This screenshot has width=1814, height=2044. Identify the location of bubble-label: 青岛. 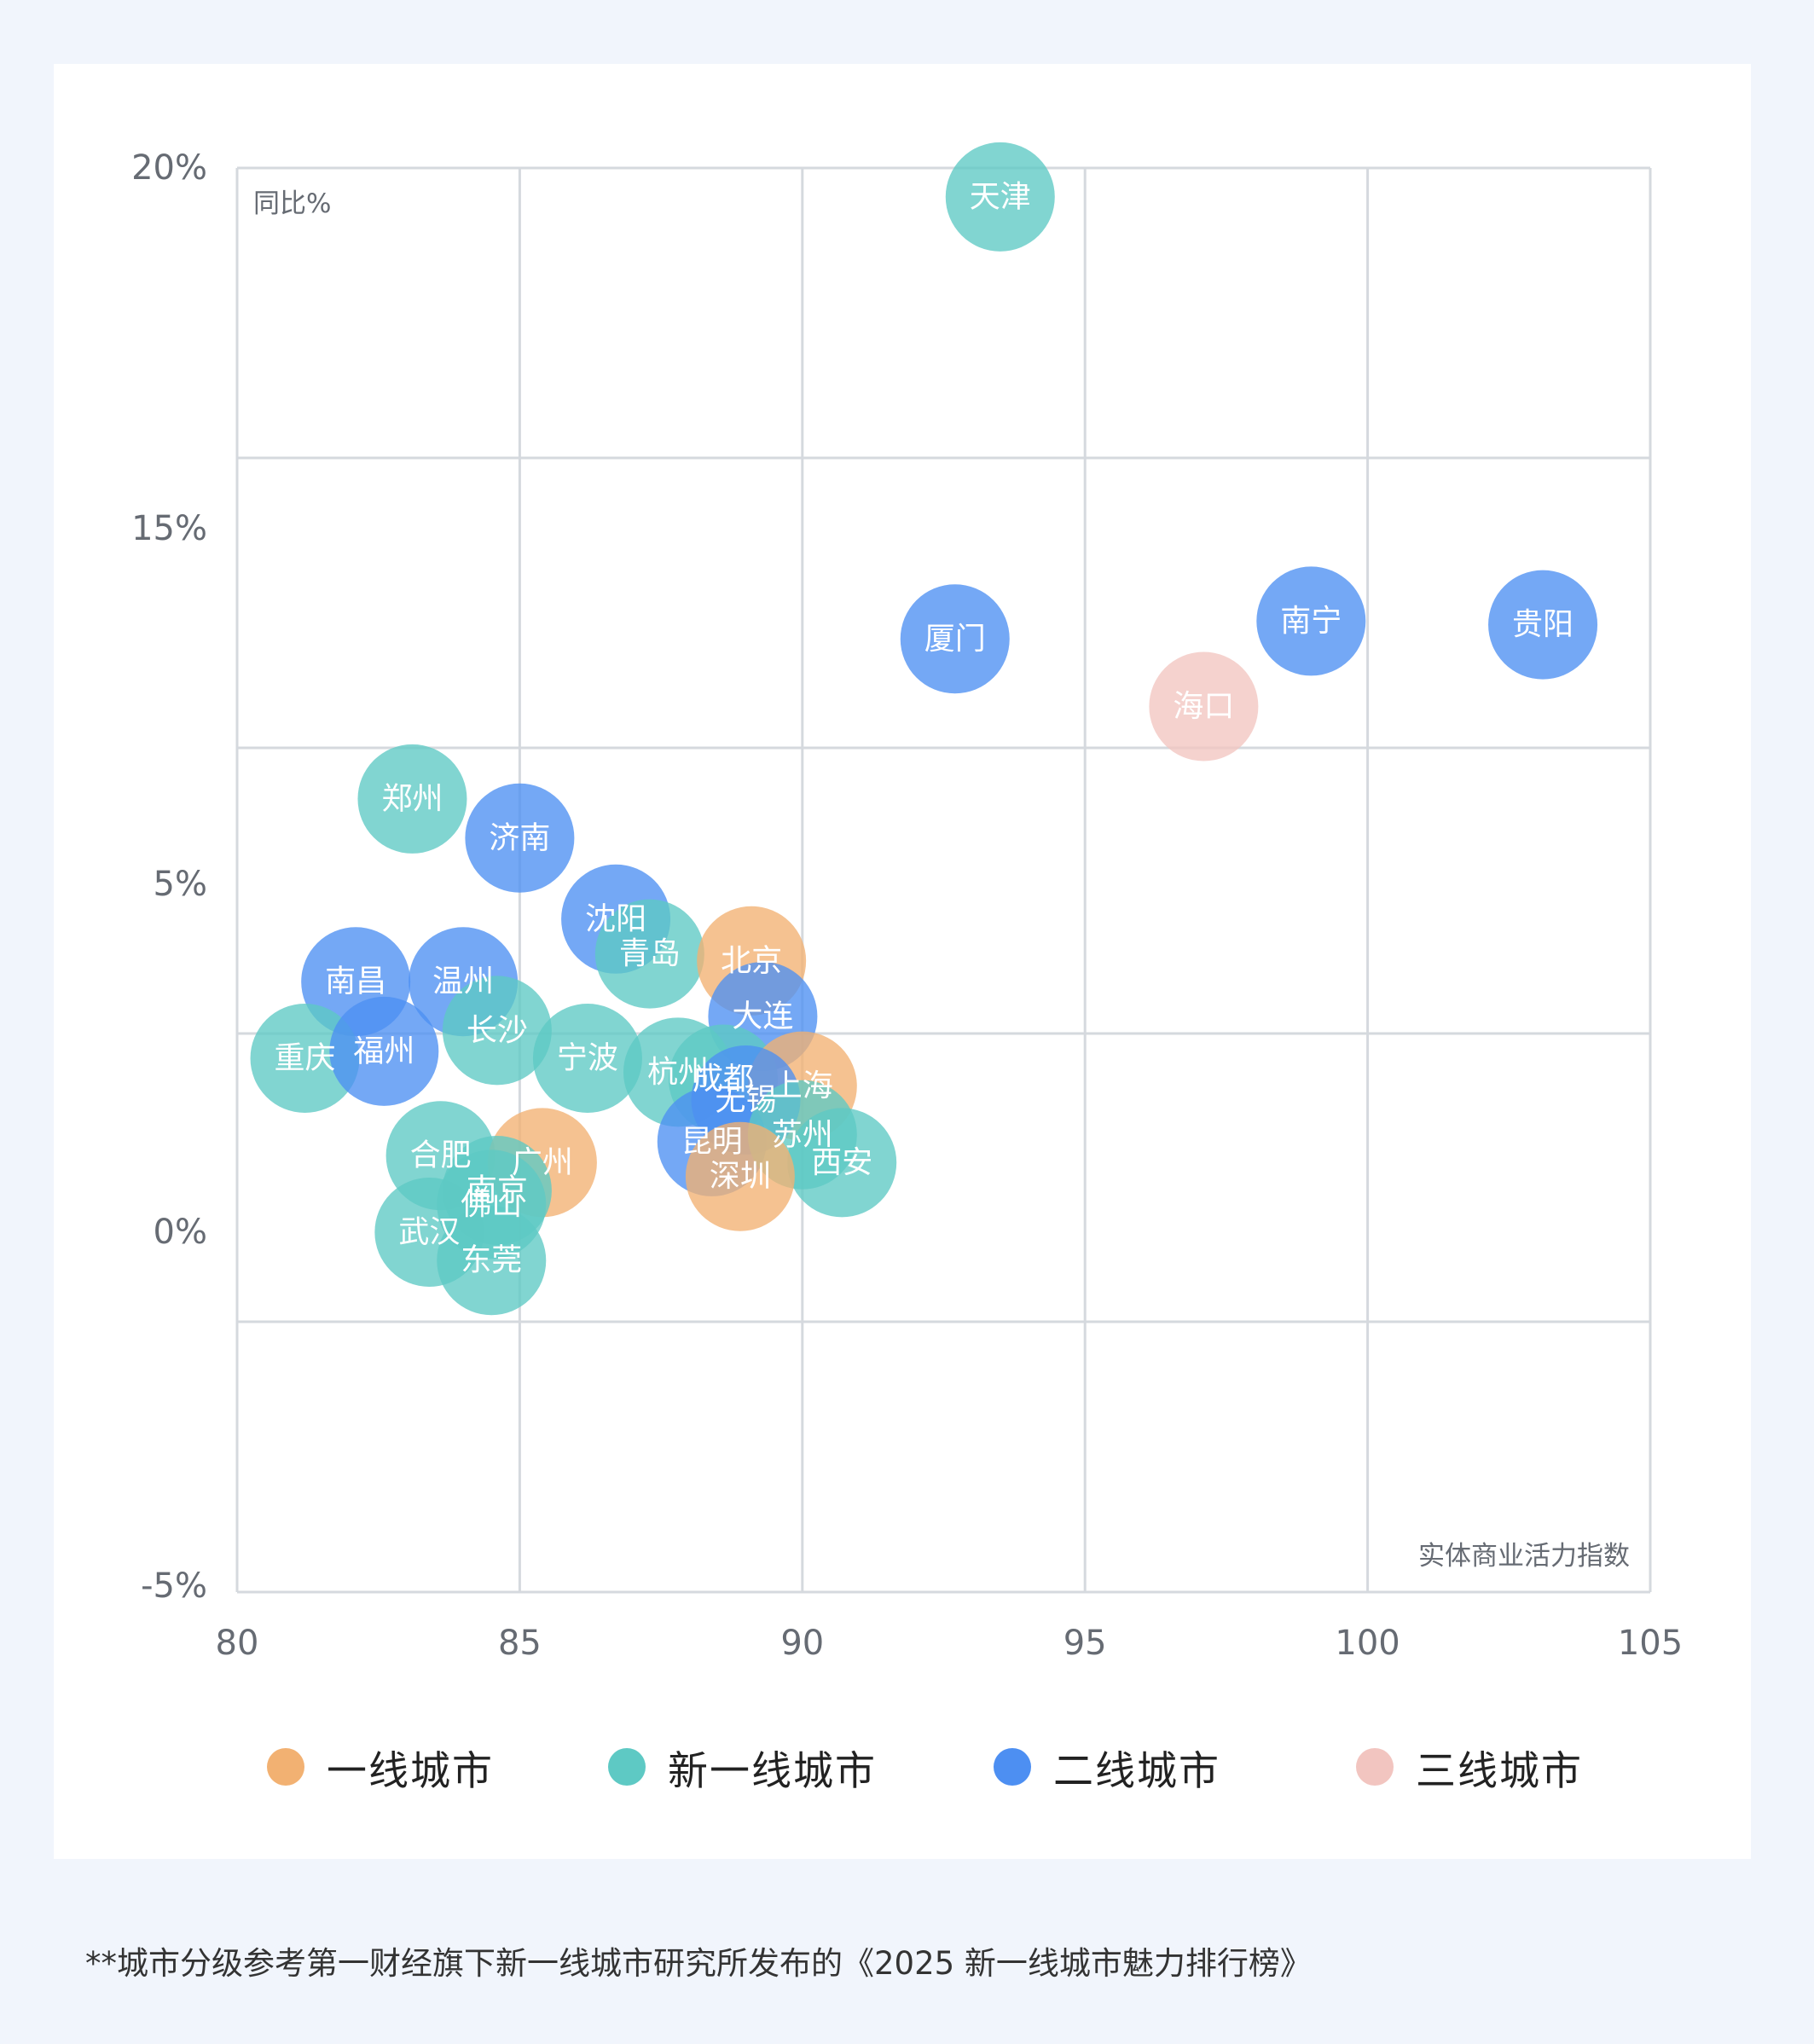
(650, 953).